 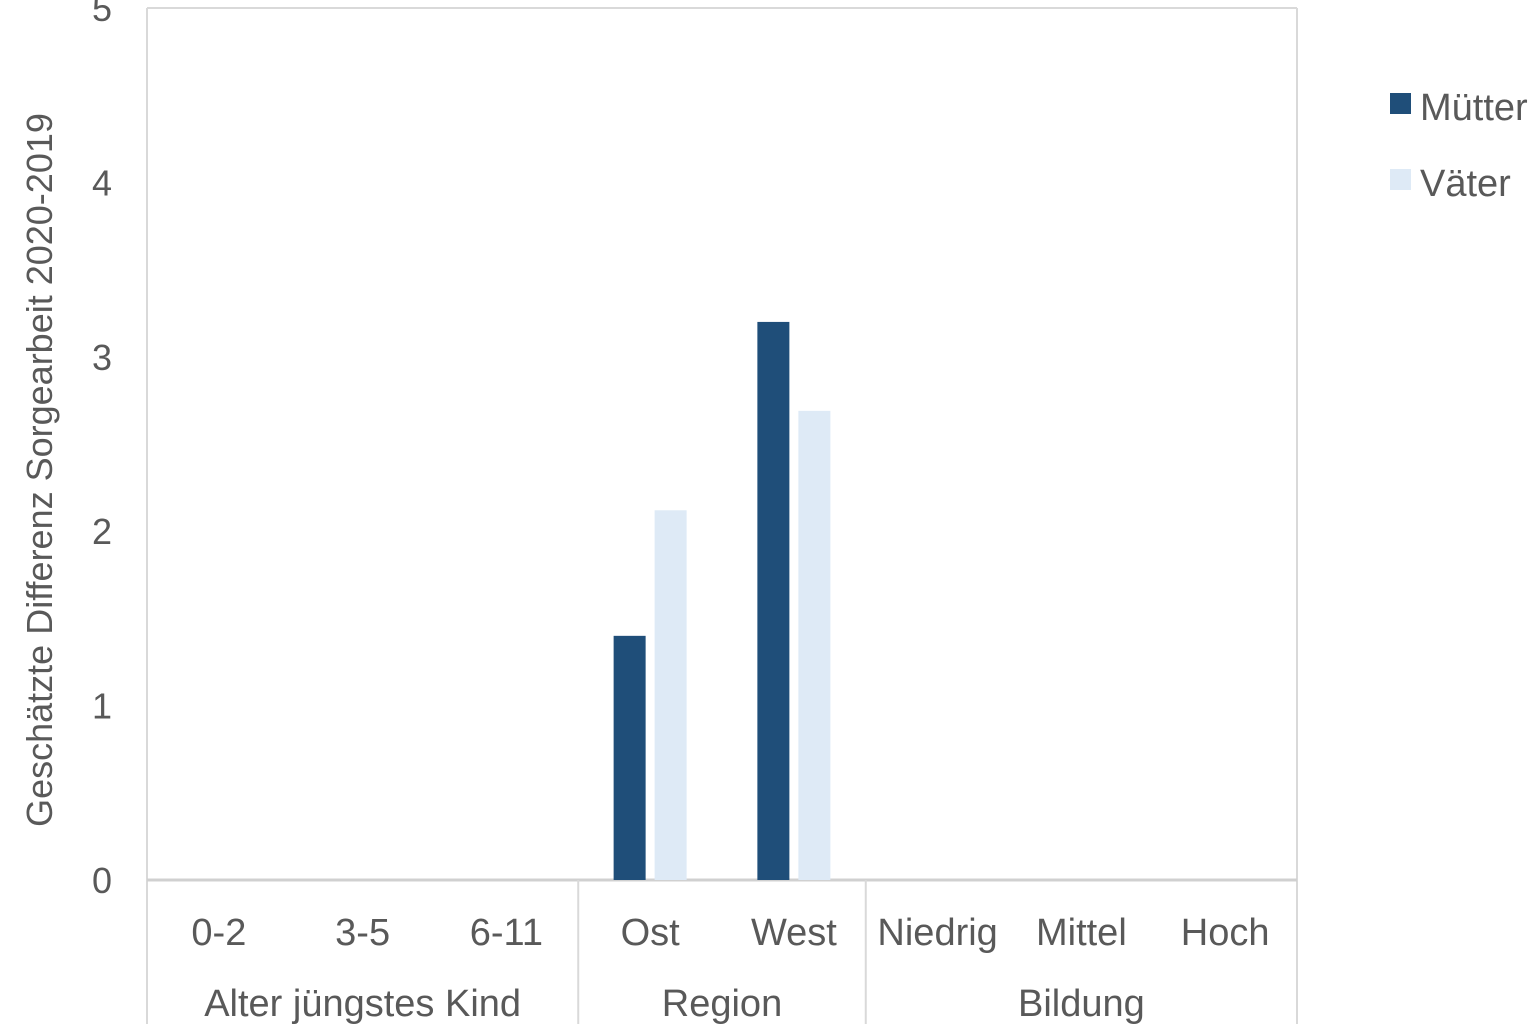 I want to click on legend-swatch-muetter, so click(x=1400, y=103).